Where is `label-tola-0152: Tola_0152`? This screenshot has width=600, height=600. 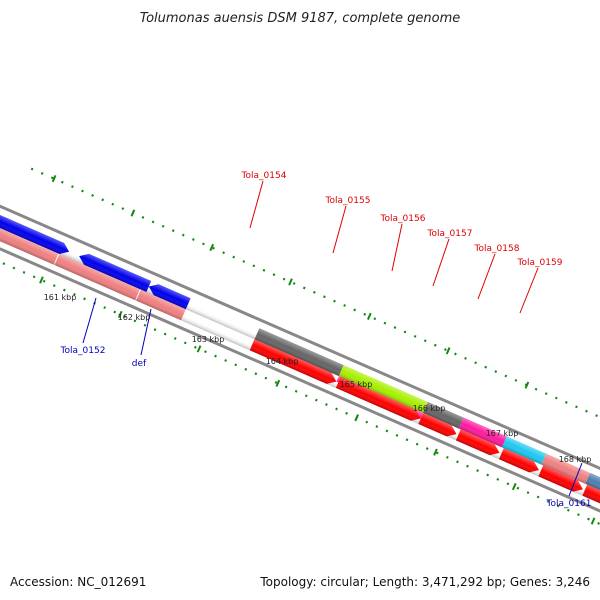 label-tola-0152: Tola_0152 is located at coordinates (83, 351).